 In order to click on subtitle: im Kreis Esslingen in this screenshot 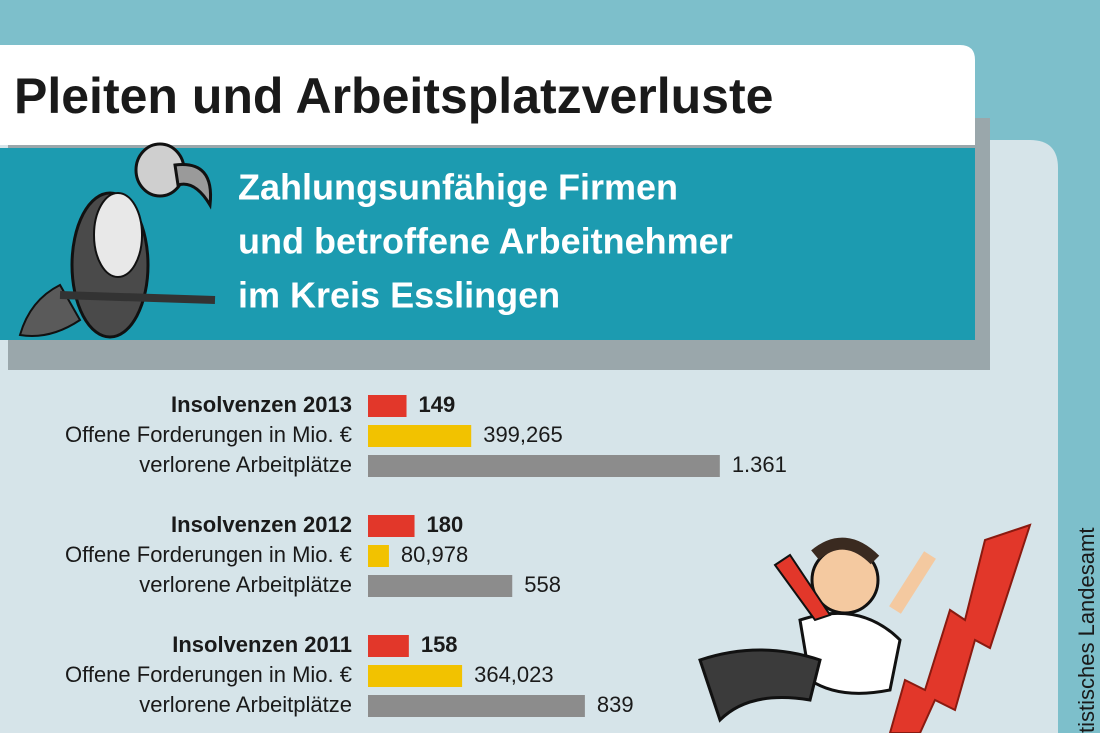, I will do `click(399, 295)`.